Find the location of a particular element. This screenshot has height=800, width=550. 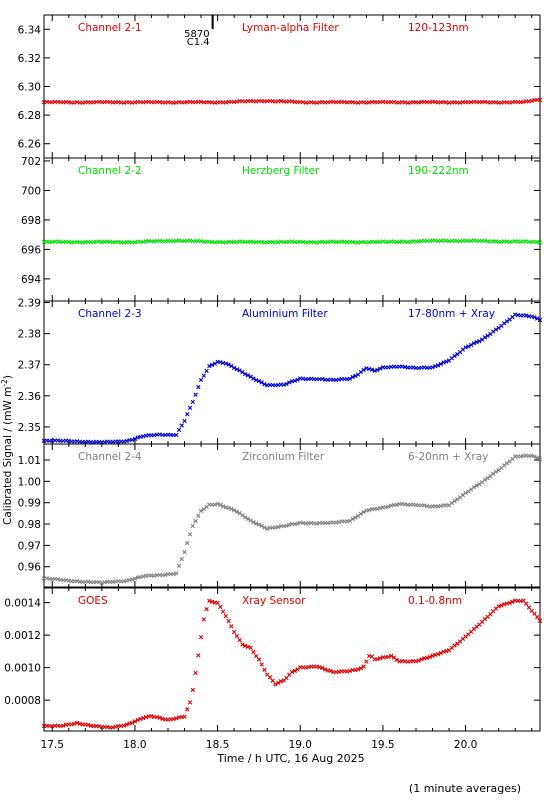

y-tick-label: 2.38 is located at coordinates (29, 335).